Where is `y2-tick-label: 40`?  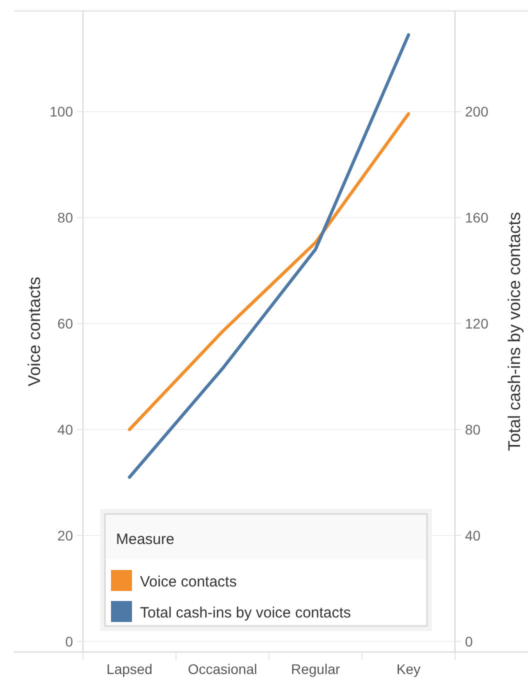 y2-tick-label: 40 is located at coordinates (473, 535).